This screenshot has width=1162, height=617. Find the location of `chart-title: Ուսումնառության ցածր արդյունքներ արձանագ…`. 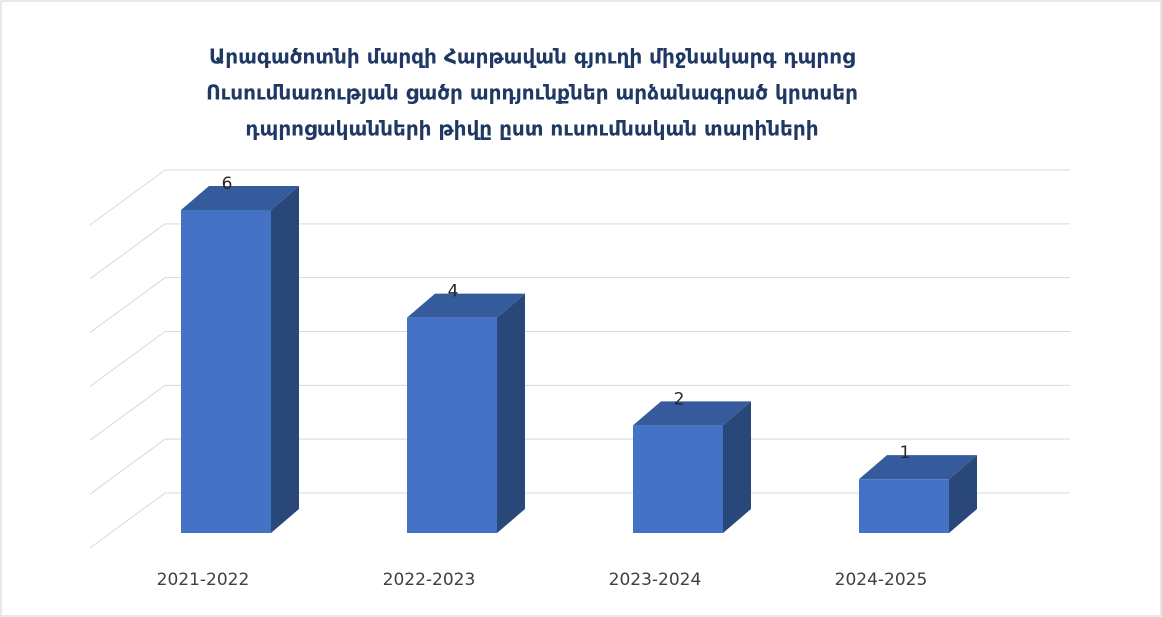

chart-title: Ուսումնառության ցածր արդյունքներ արձանագ… is located at coordinates (532, 93).